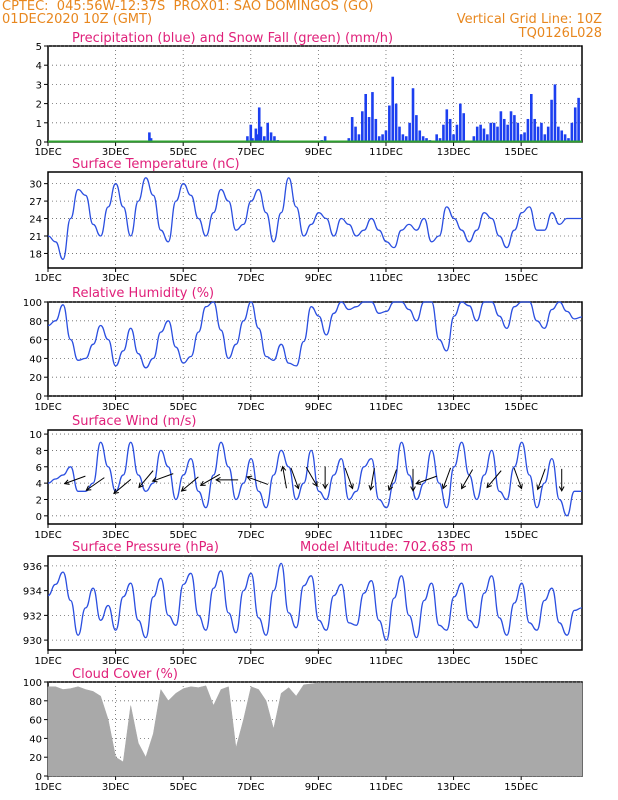  Describe the element at coordinates (454, 152) in the screenshot. I see `precip-xtick-label: 13DEC` at that location.